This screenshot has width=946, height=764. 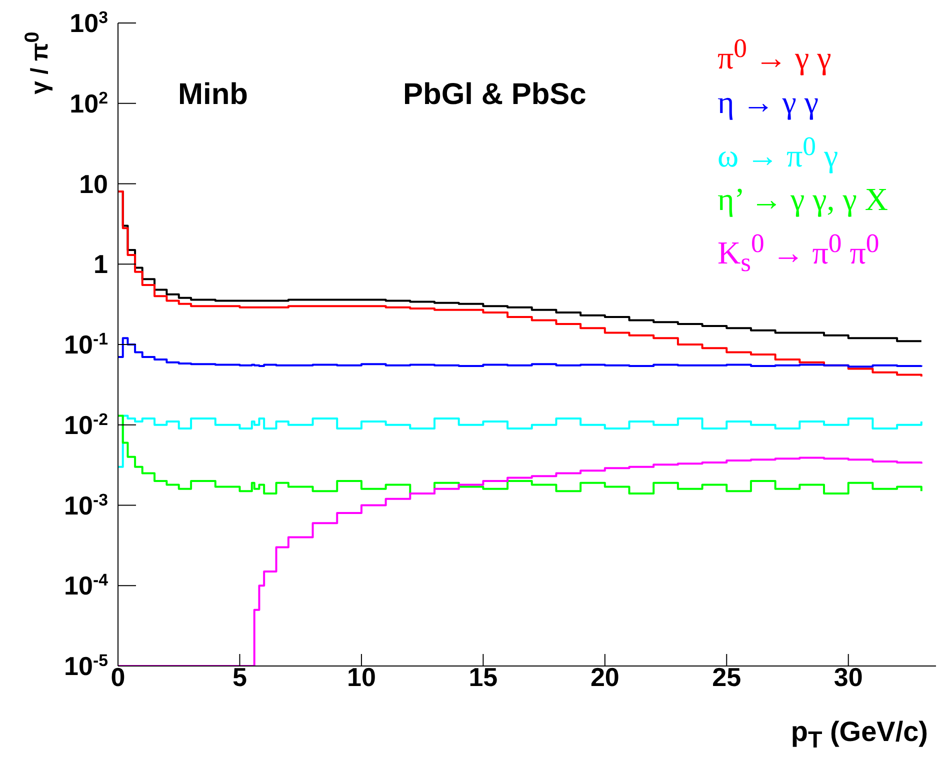 I want to click on y-tick-label: 10$^{-2}$, so click(x=86, y=424).